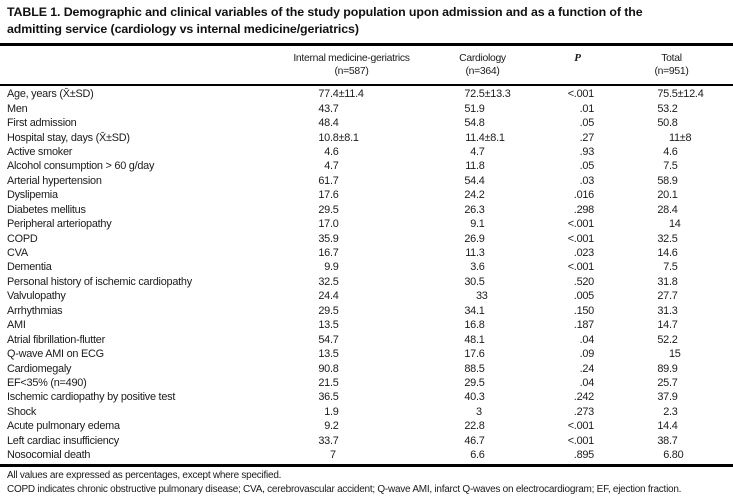 The width and height of the screenshot is (733, 501). I want to click on row-label: First admission, so click(42, 123).